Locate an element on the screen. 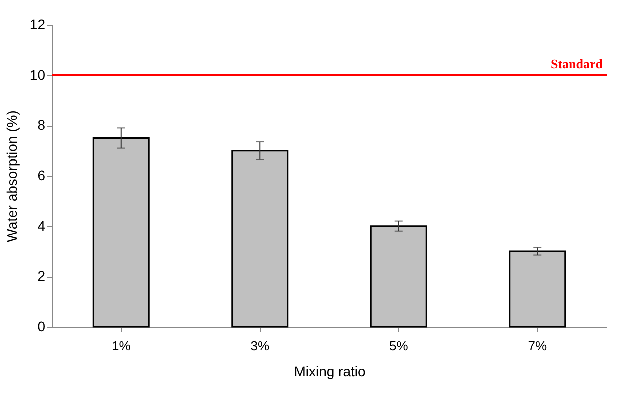 This screenshot has height=400, width=640. y-tick-label: 2 is located at coordinates (42, 276).